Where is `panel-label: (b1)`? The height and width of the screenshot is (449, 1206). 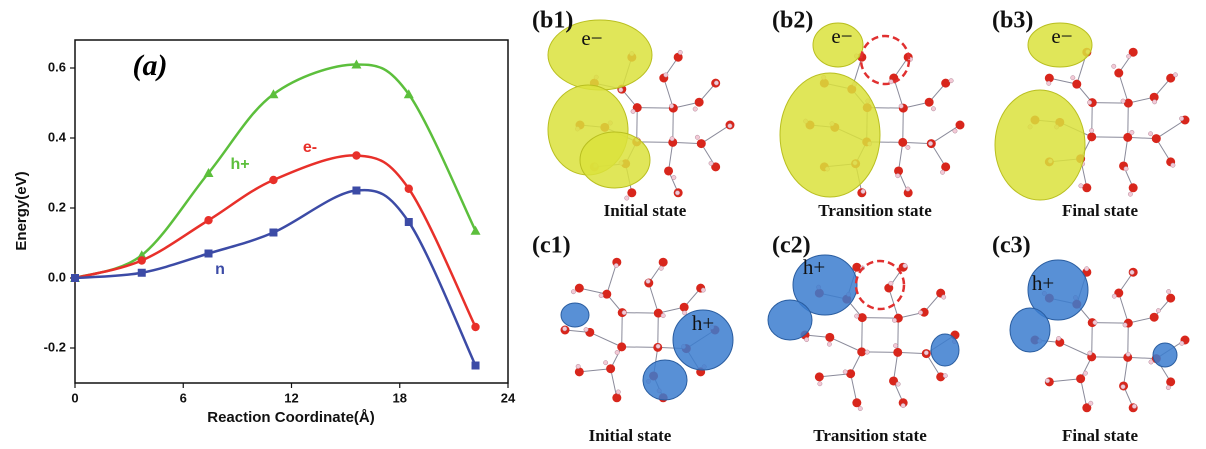 panel-label: (b1) is located at coordinates (552, 21).